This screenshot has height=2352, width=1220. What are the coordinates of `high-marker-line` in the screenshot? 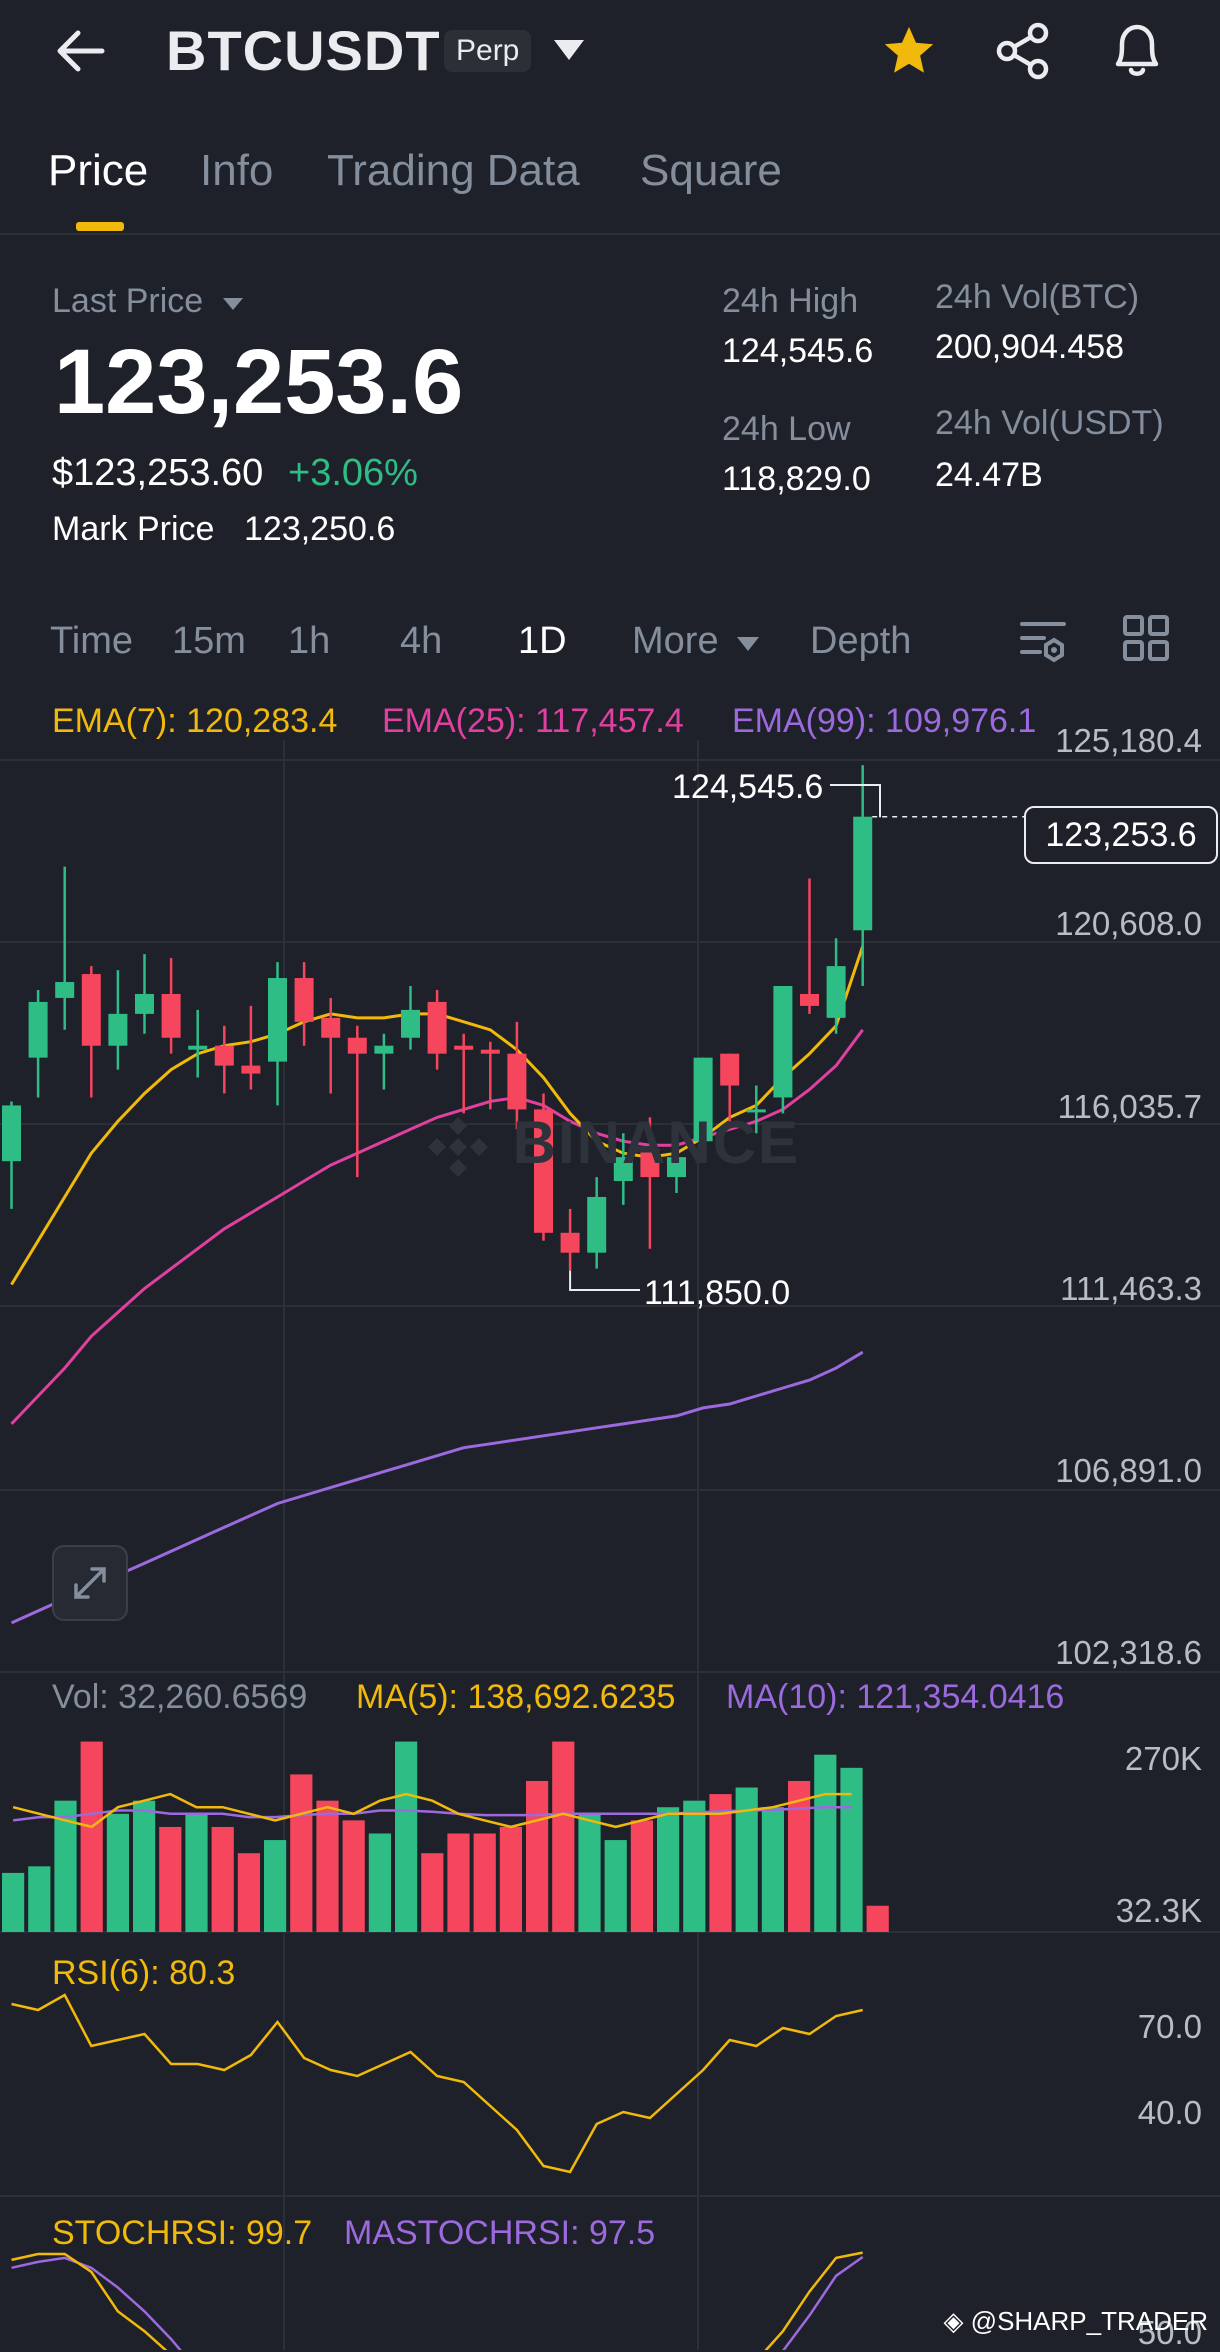 It's located at (855, 801).